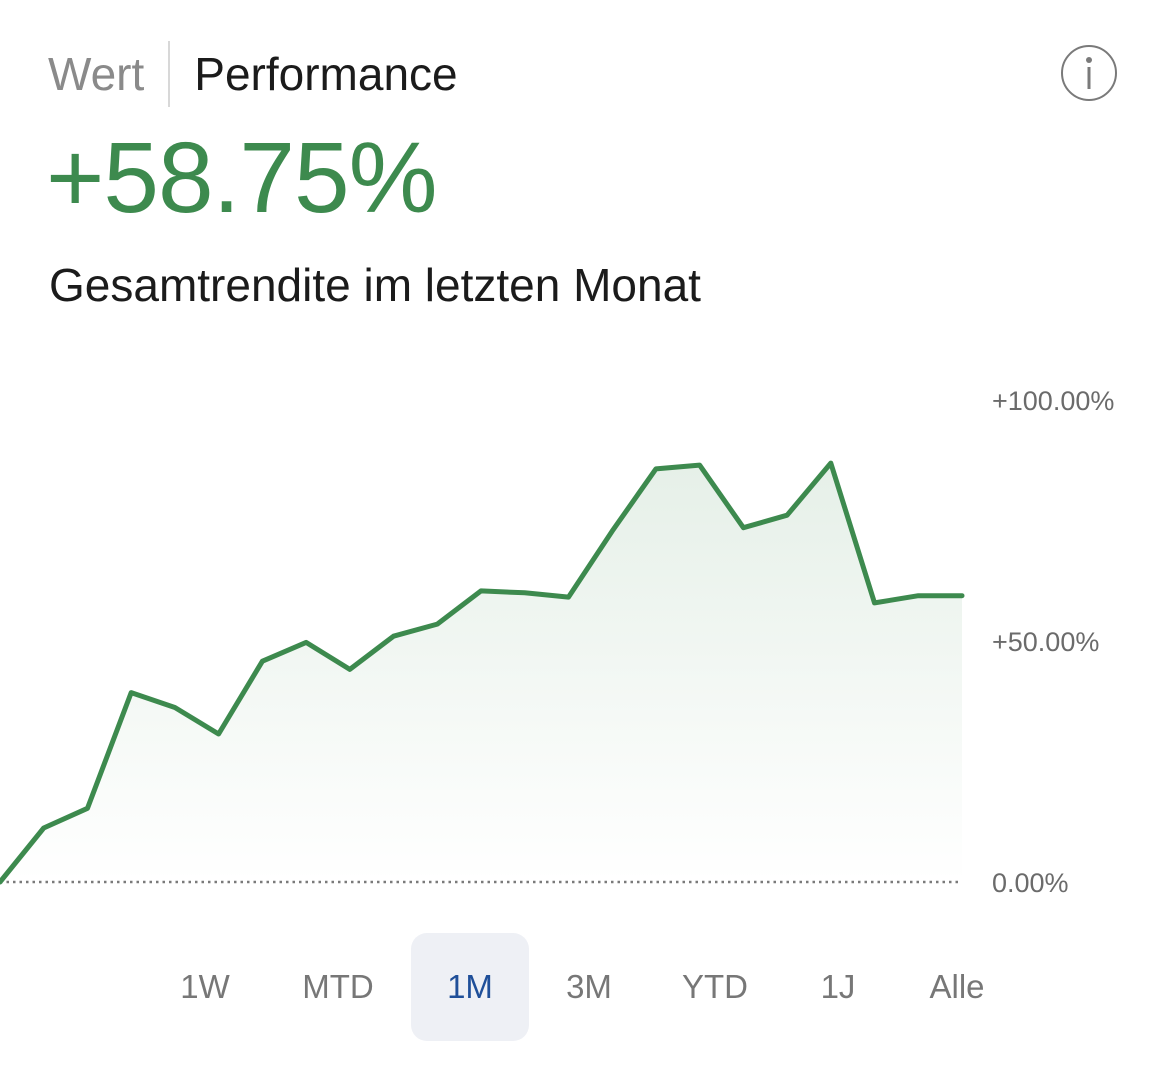  I want to click on time-range-selector: 1W MTD 1M 3M YTD 1J Alle, so click(585, 987).